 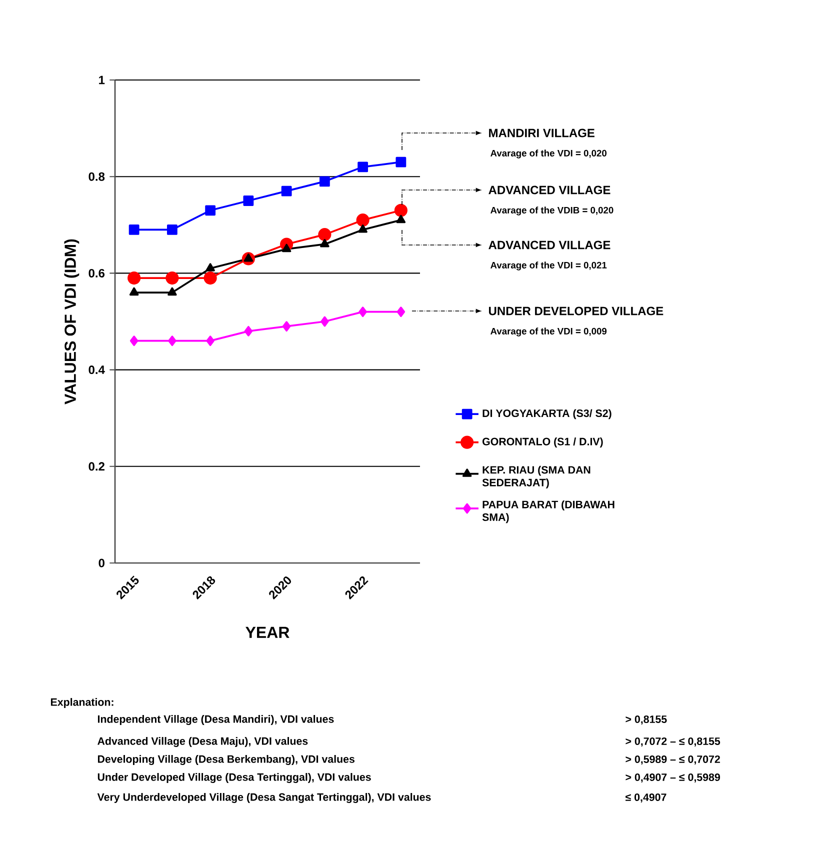 I want to click on text: > 0,4907 – ≤ 0,5989, so click(x=673, y=778).